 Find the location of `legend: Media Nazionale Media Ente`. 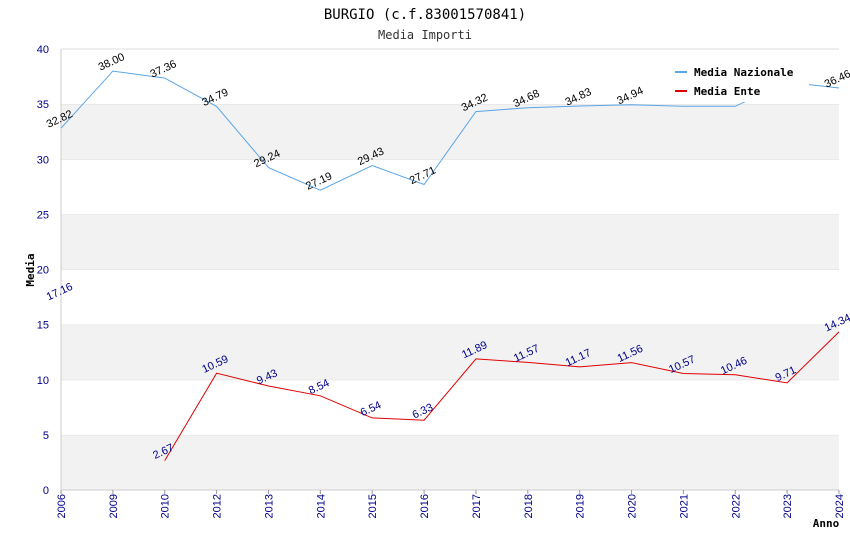

legend: Media Nazionale Media Ente is located at coordinates (739, 81).